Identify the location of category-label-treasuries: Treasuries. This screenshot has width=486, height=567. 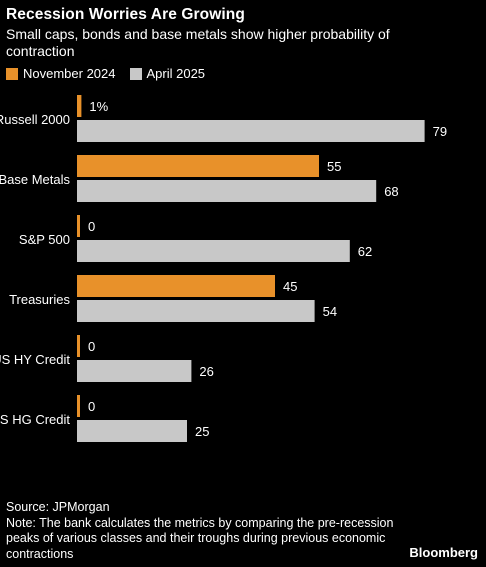
(39, 299).